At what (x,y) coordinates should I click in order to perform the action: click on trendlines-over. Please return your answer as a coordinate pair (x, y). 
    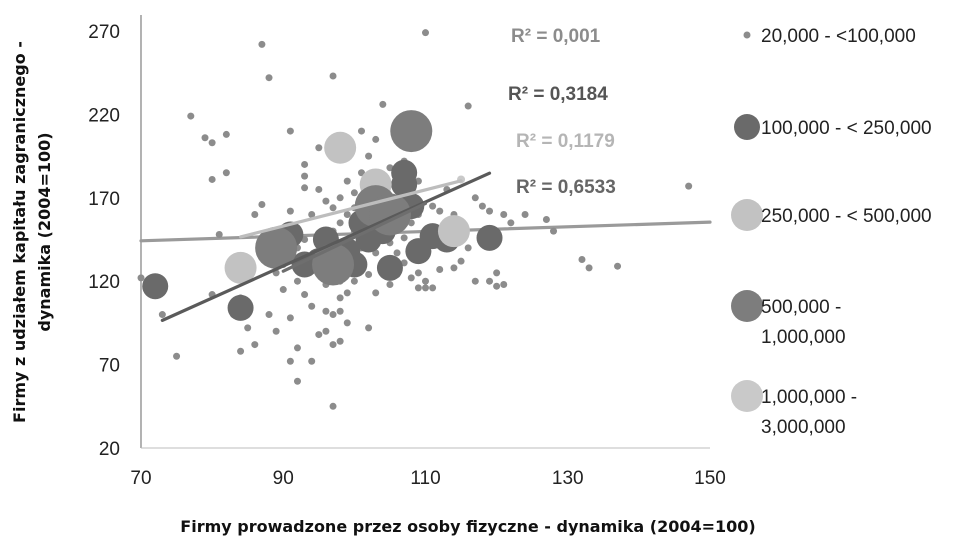
    Looking at the image, I should click on (326, 246).